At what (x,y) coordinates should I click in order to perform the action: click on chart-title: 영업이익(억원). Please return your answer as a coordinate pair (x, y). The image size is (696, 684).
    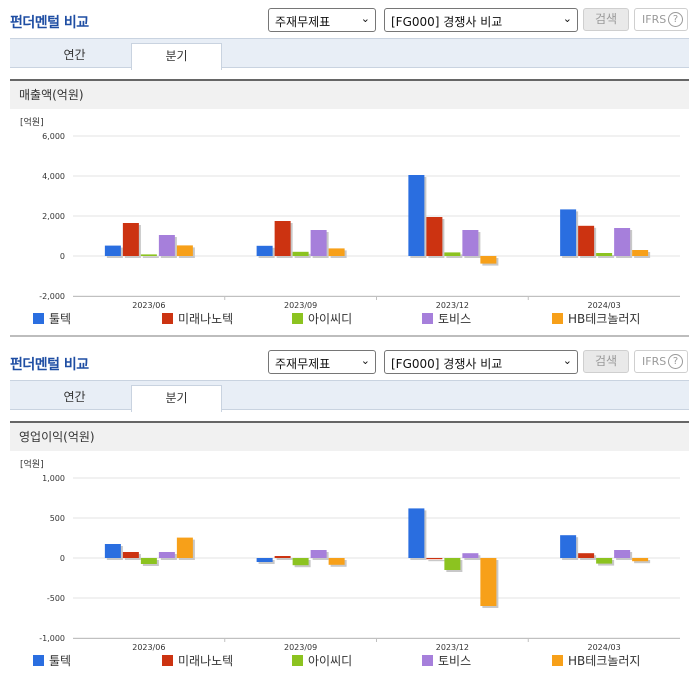
    Looking at the image, I should click on (349, 436).